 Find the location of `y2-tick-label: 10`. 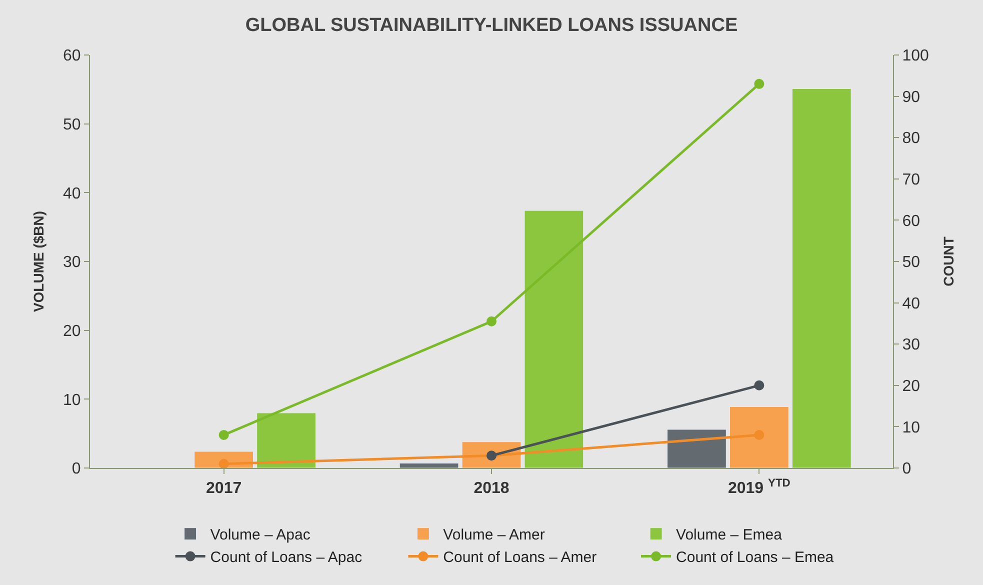

y2-tick-label: 10 is located at coordinates (911, 427).